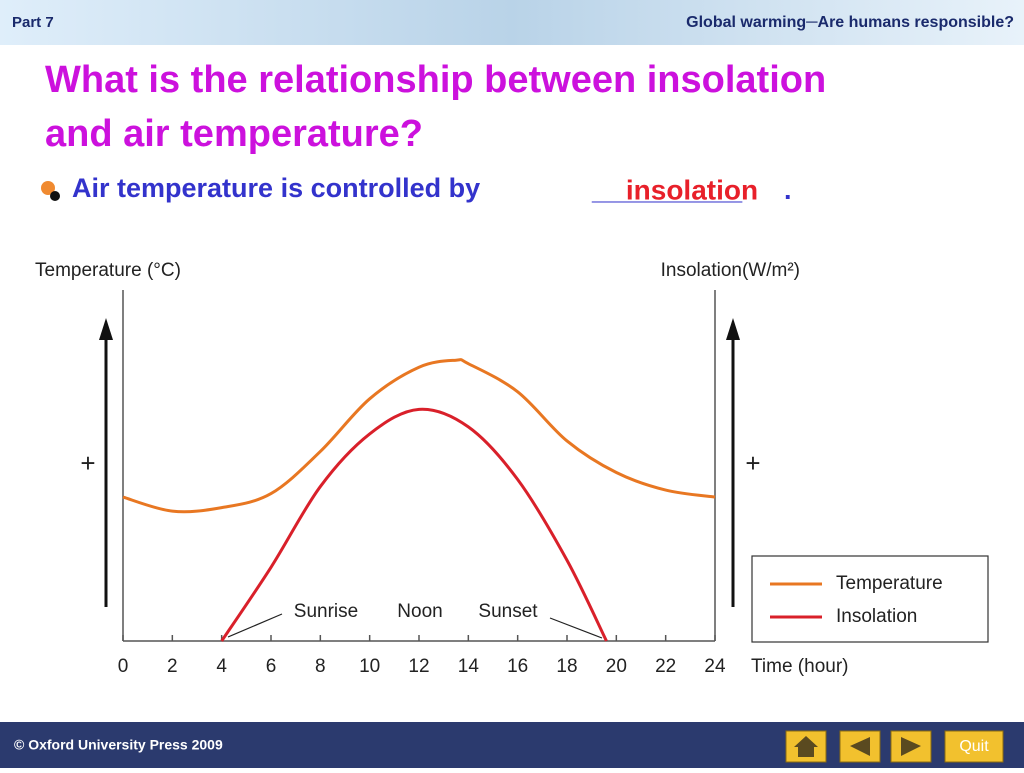  I want to click on annotation: Noon, so click(419, 611).